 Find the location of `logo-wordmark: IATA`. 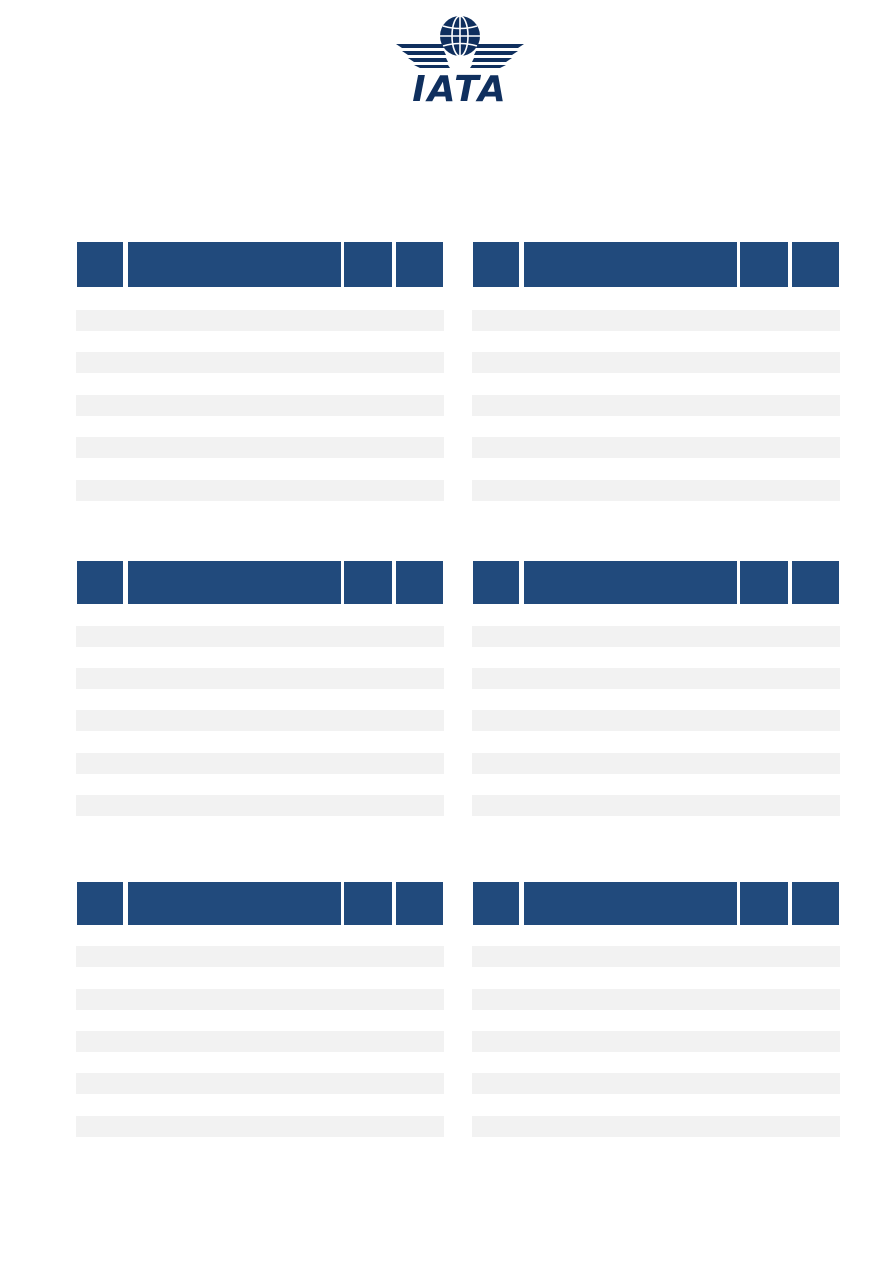

logo-wordmark: IATA is located at coordinates (460, 89).